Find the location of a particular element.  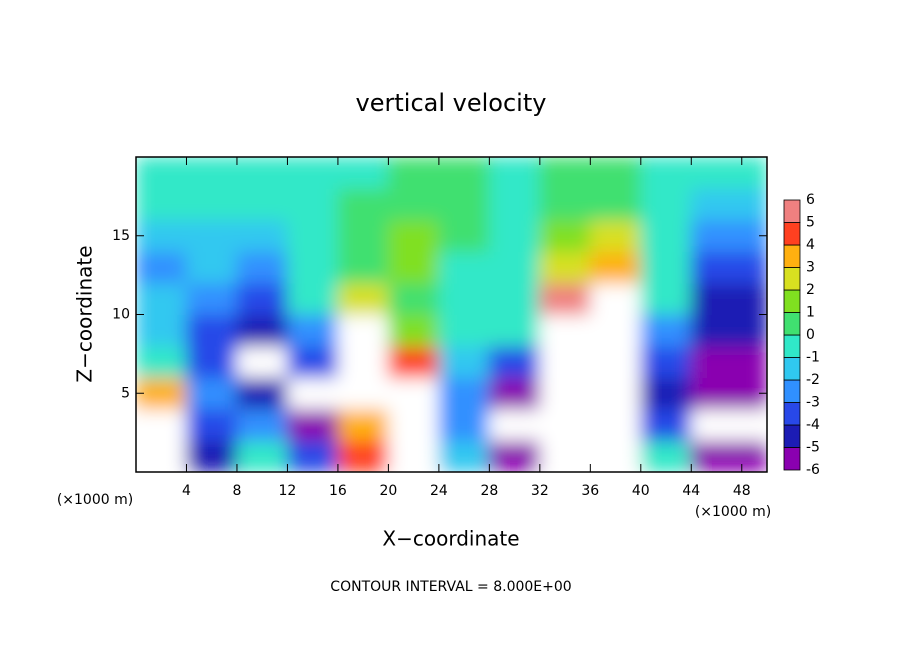

x-tick-label: 28 is located at coordinates (489, 491).